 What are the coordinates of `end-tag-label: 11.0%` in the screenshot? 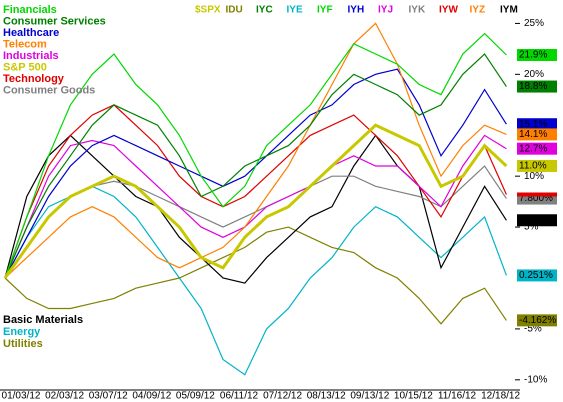 It's located at (533, 166).